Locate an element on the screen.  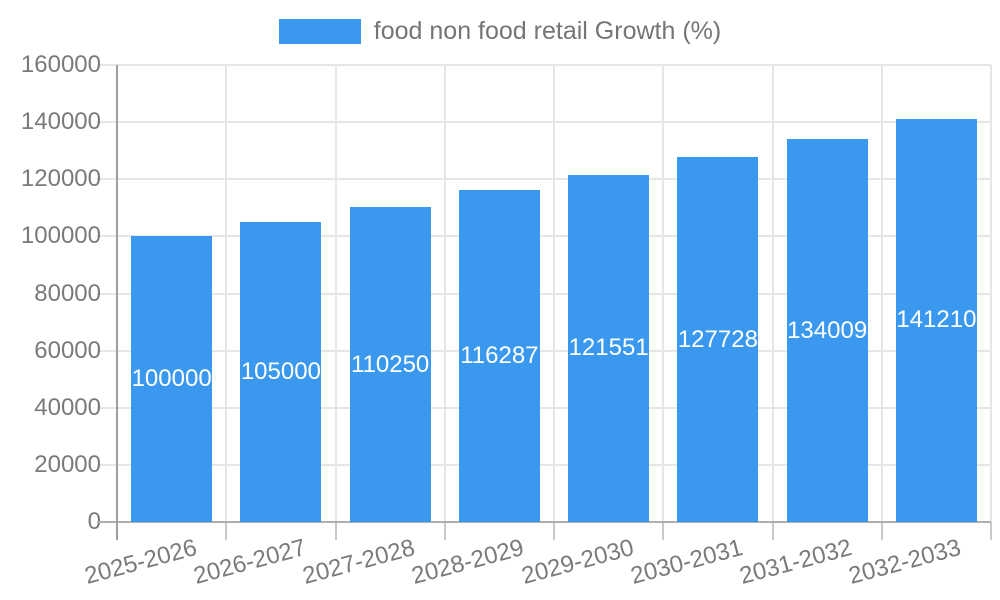
legend-swatch is located at coordinates (319, 31).